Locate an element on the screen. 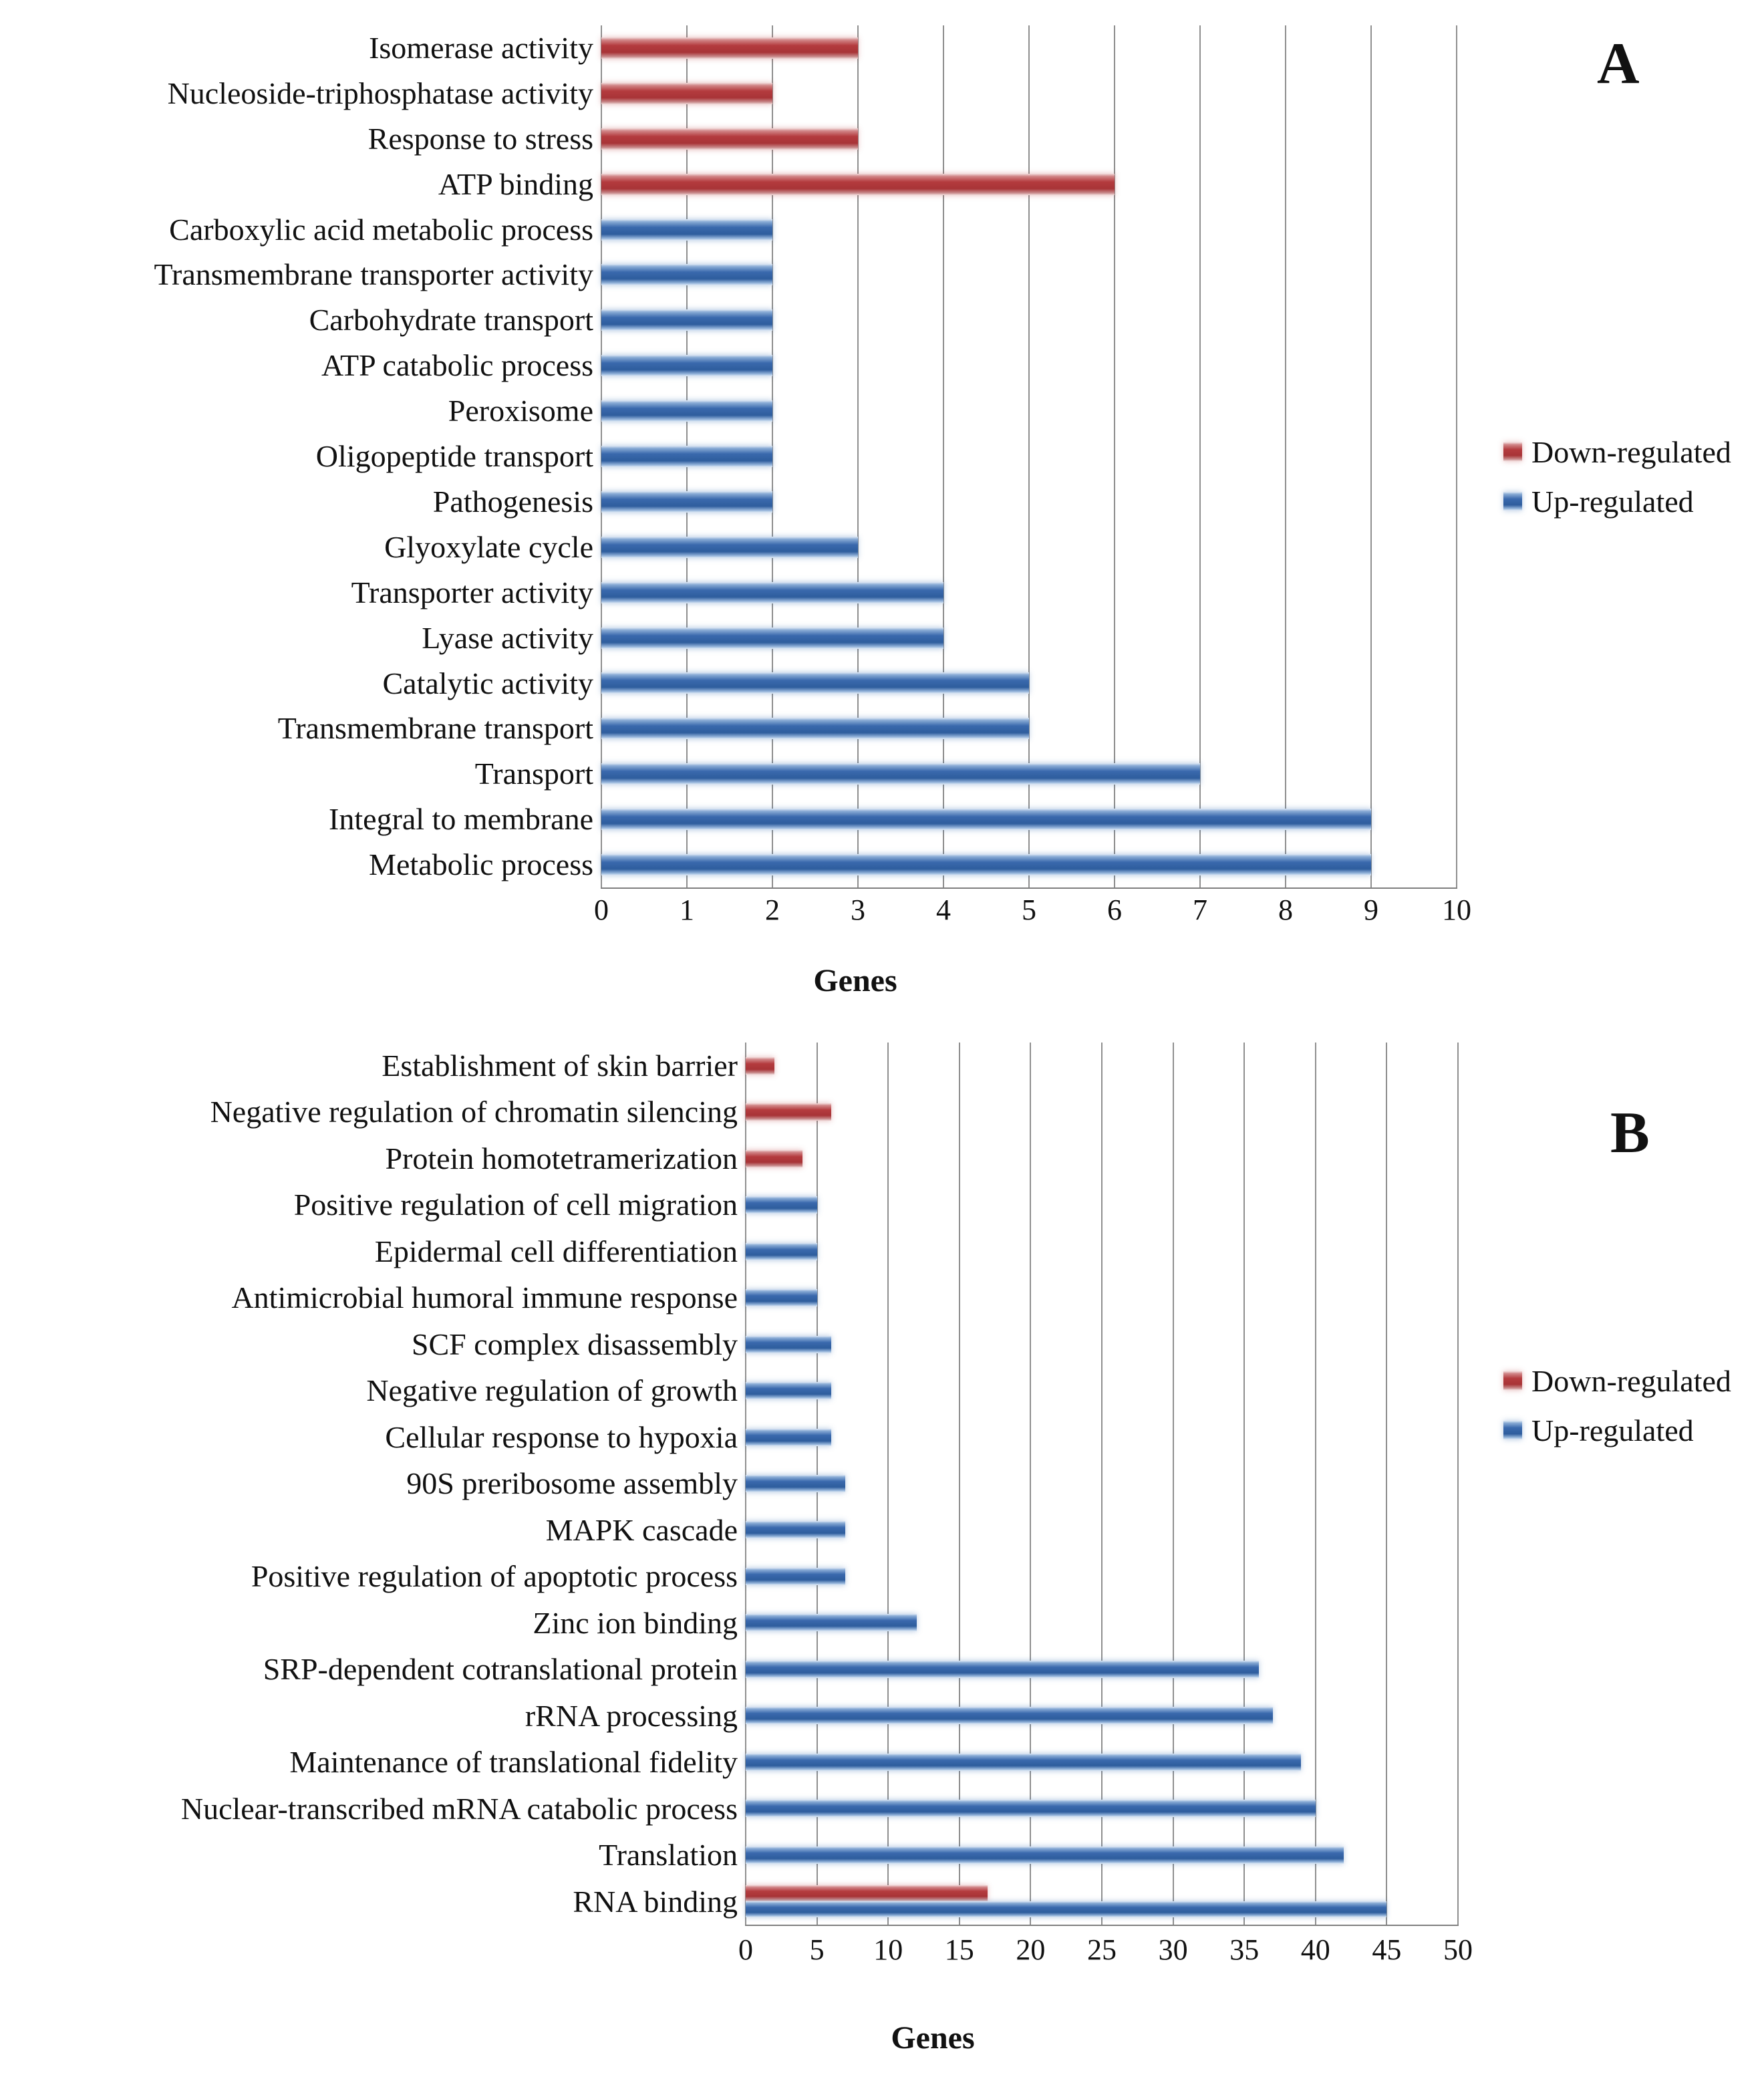 This screenshot has width=1764, height=2073. category-label: Pathogenesis is located at coordinates (512, 501).